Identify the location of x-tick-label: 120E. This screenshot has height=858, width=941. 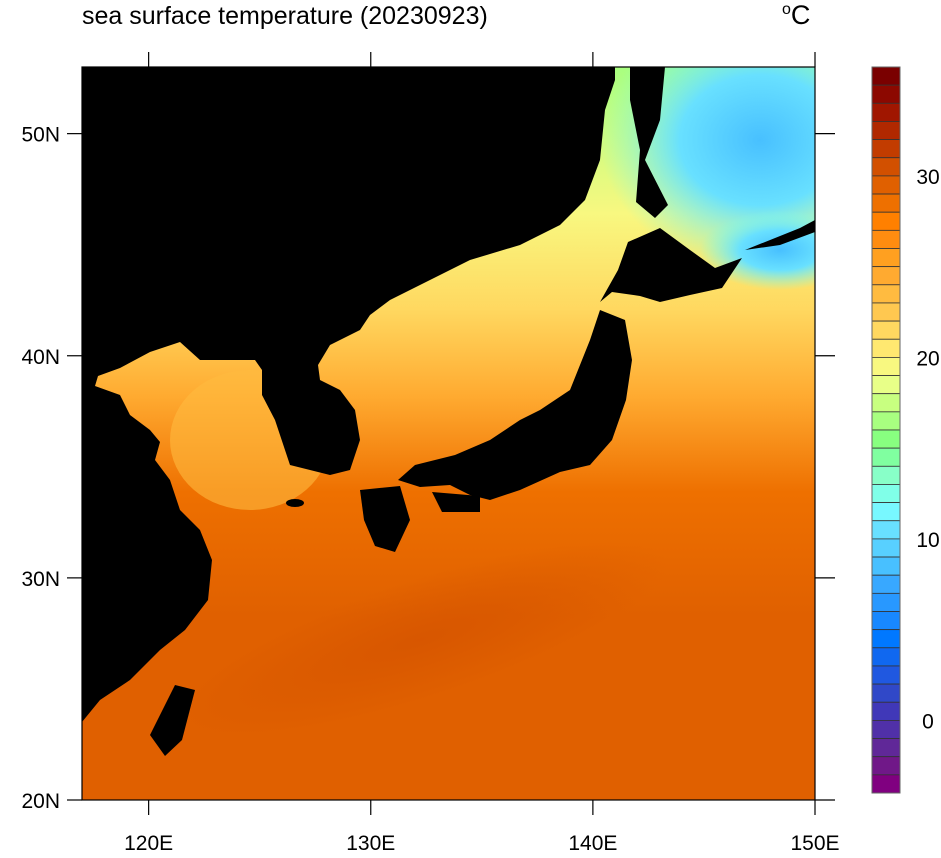
(148, 843).